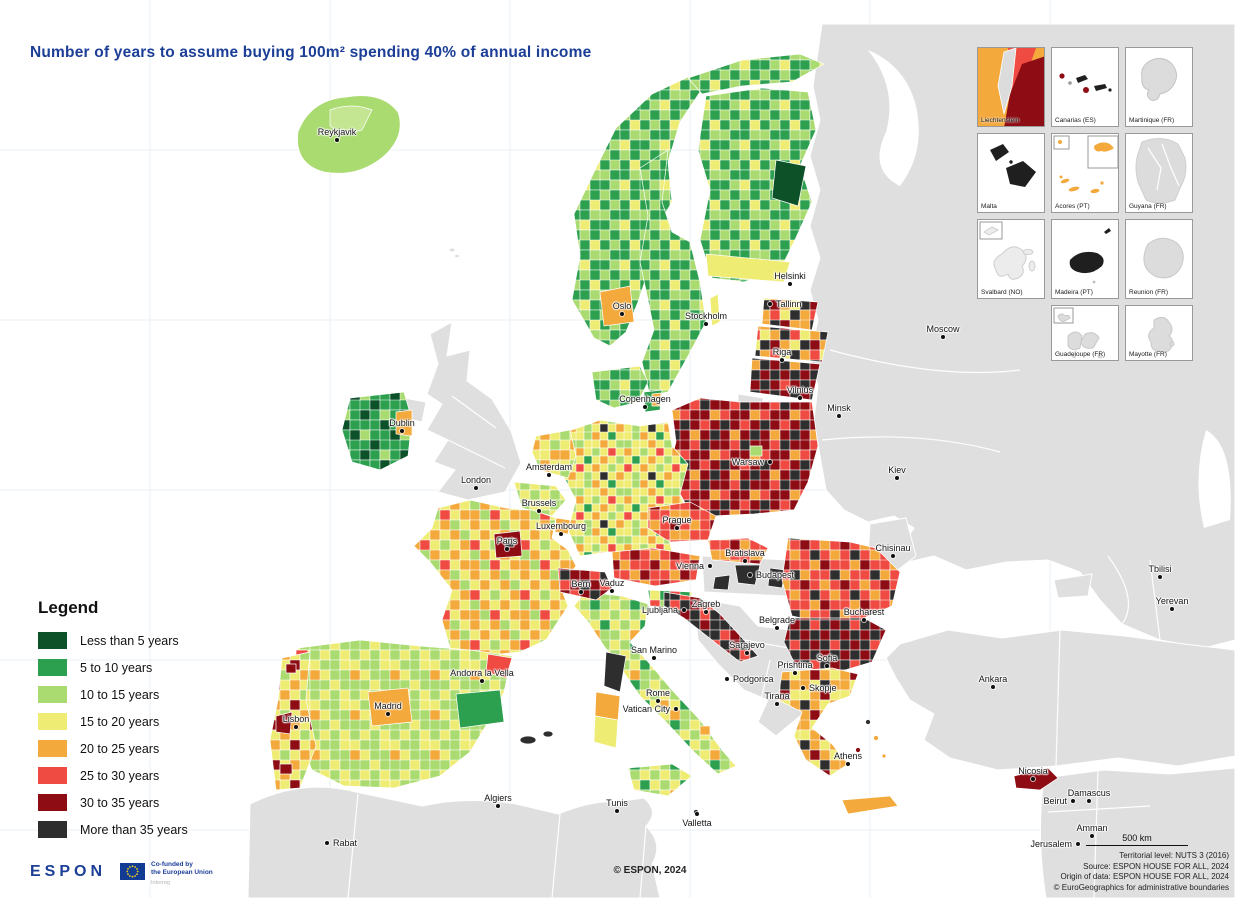  Describe the element at coordinates (664, 704) in the screenshot. I see `region-campania-orange` at that location.